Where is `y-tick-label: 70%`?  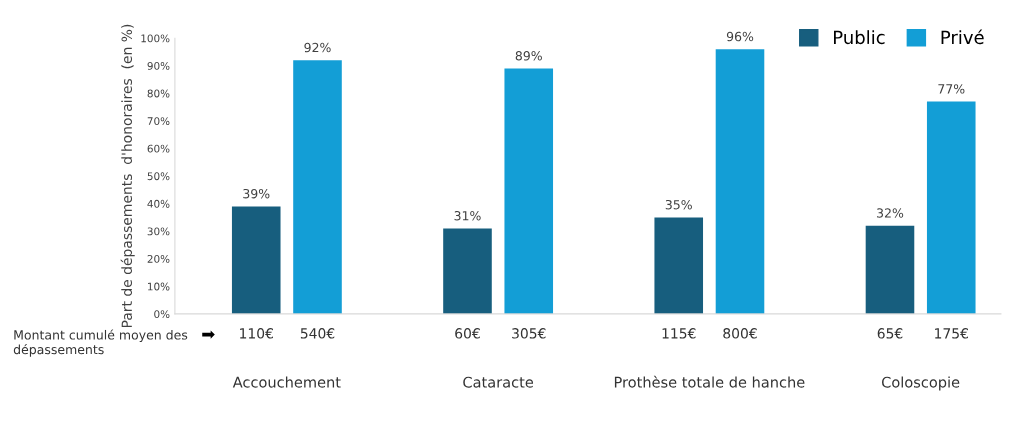
y-tick-label: 70% is located at coordinates (158, 121).